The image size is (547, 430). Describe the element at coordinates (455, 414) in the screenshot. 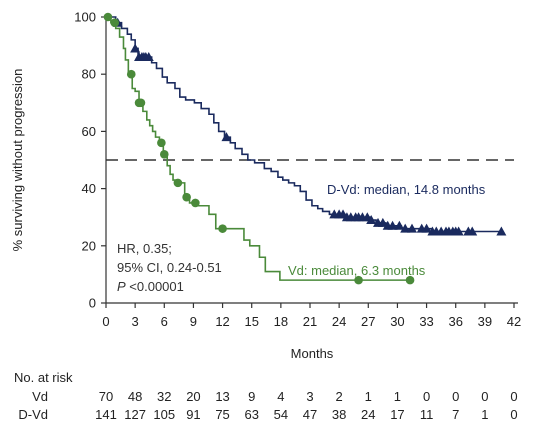

I see `risk-value: 7` at that location.